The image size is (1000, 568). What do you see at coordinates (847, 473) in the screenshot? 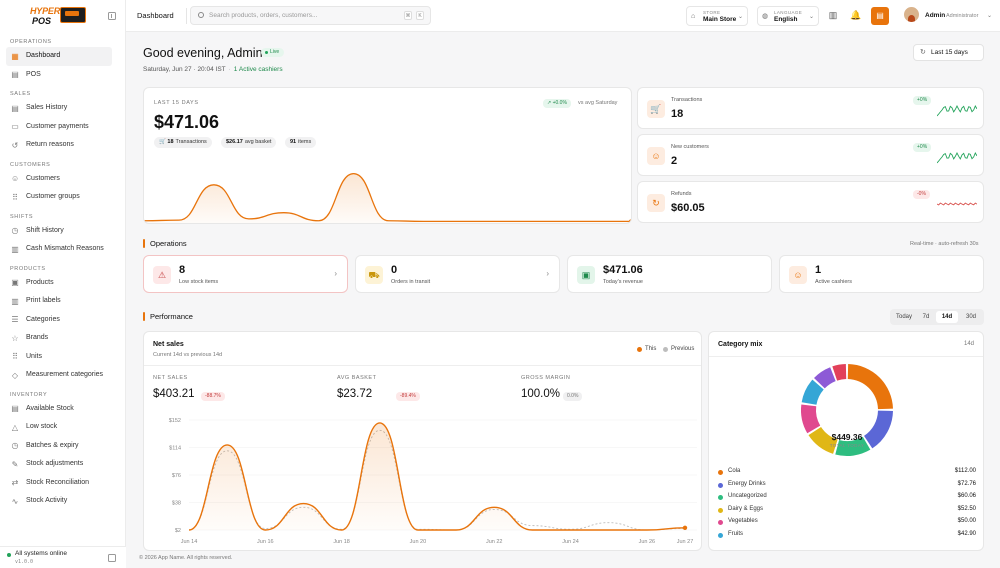
I see `category-row: Cola $112.00` at bounding box center [847, 473].